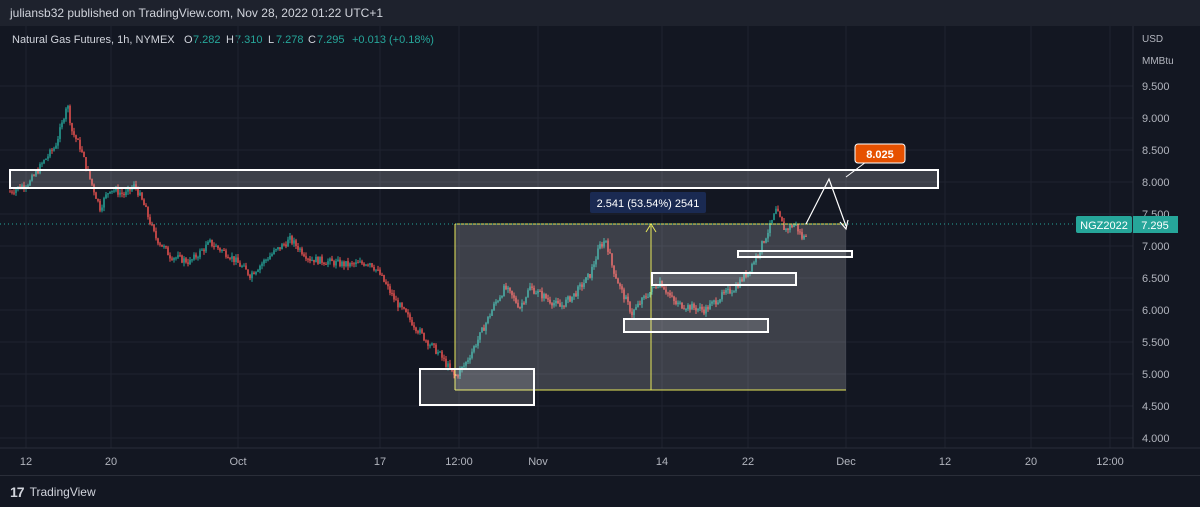 Image resolution: width=1200 pixels, height=507 pixels. Describe the element at coordinates (880, 153) in the screenshot. I see `target-badge: 8.025` at that location.